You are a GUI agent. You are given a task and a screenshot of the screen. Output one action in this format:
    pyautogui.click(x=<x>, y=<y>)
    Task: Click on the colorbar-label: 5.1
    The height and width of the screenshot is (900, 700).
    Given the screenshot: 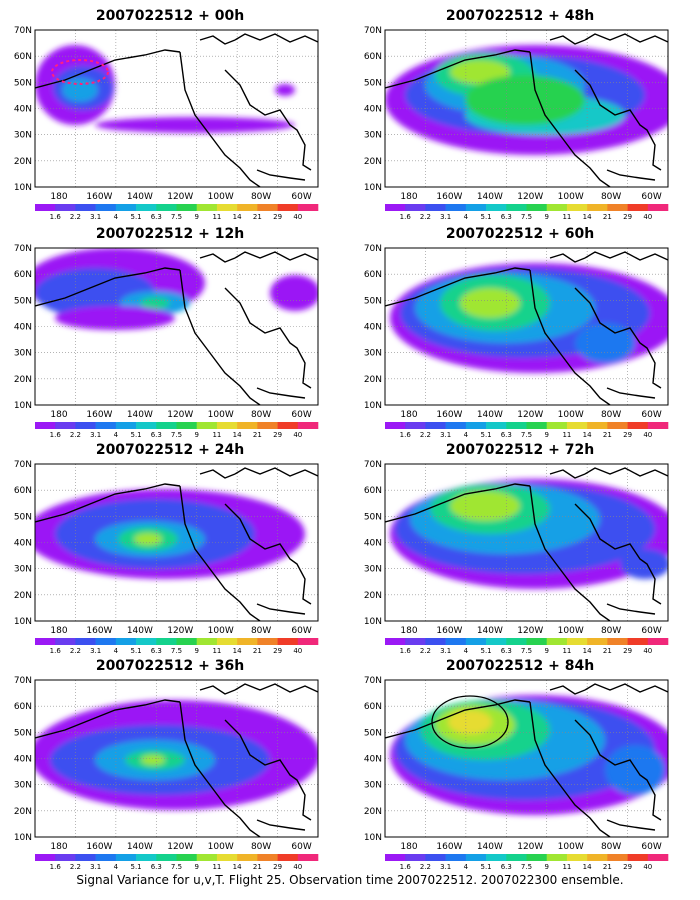 What is the action you would take?
    pyautogui.click(x=486, y=435)
    